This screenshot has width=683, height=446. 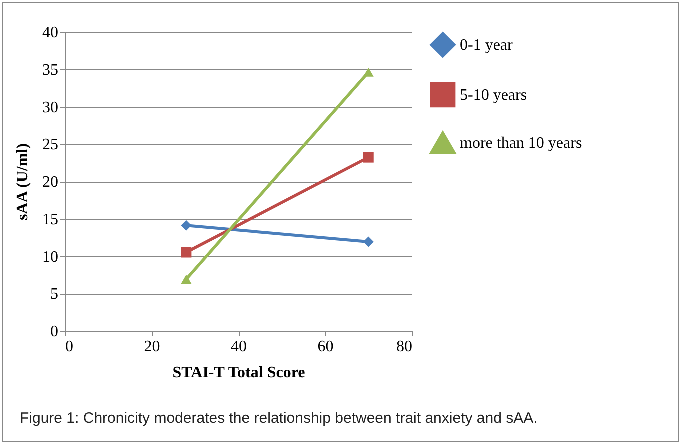 What do you see at coordinates (50, 145) in the screenshot?
I see `y-tick-label: 25` at bounding box center [50, 145].